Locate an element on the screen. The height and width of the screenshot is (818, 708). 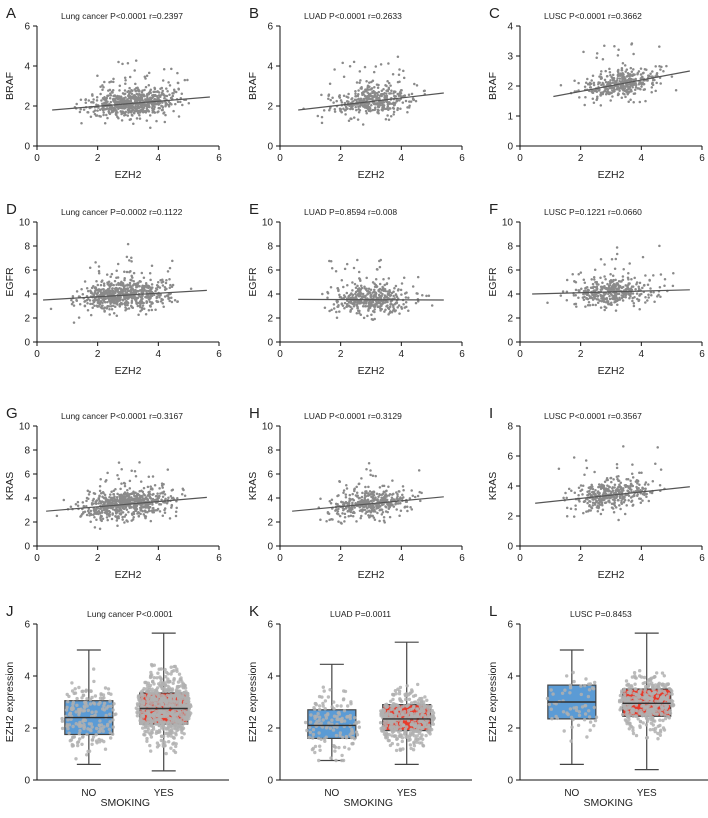
scatter-points is located at coordinates (611, 483).